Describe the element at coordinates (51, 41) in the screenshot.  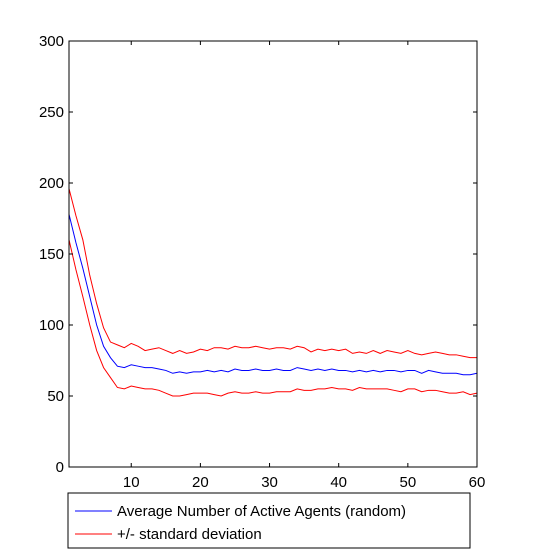
I see `y-tick-label: 300` at that location.